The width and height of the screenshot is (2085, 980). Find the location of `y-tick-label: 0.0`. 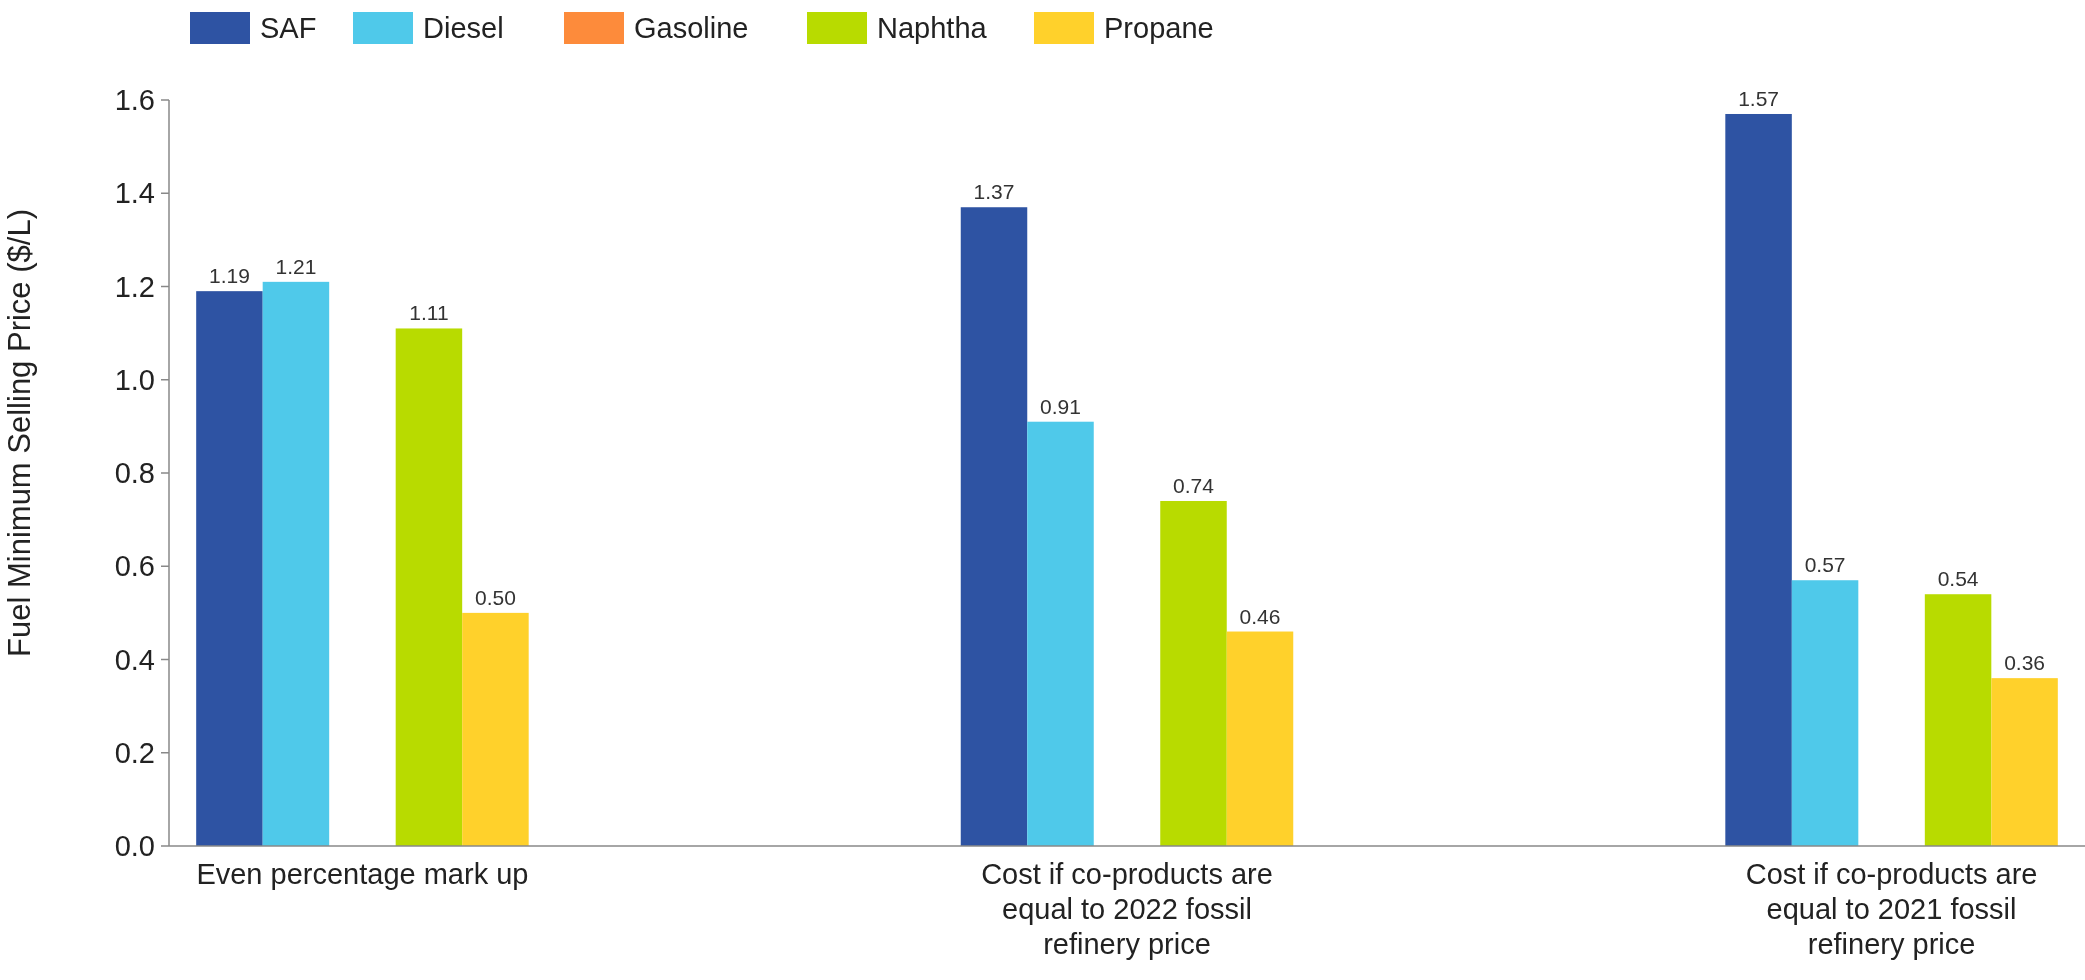

y-tick-label: 0.0 is located at coordinates (134, 846).